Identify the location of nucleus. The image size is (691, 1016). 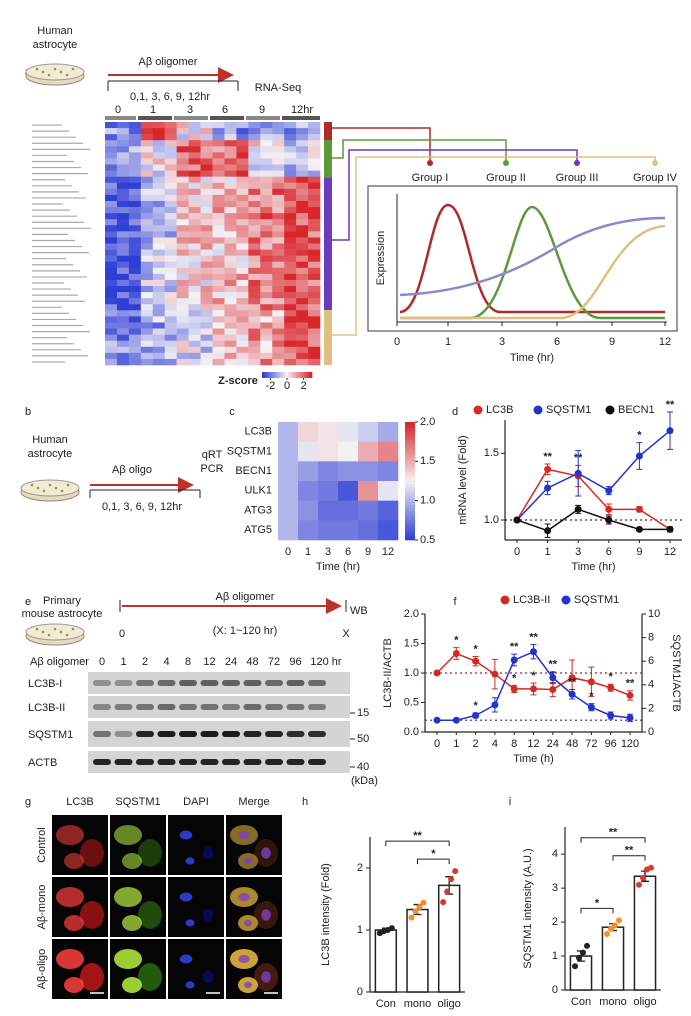
(248, 923).